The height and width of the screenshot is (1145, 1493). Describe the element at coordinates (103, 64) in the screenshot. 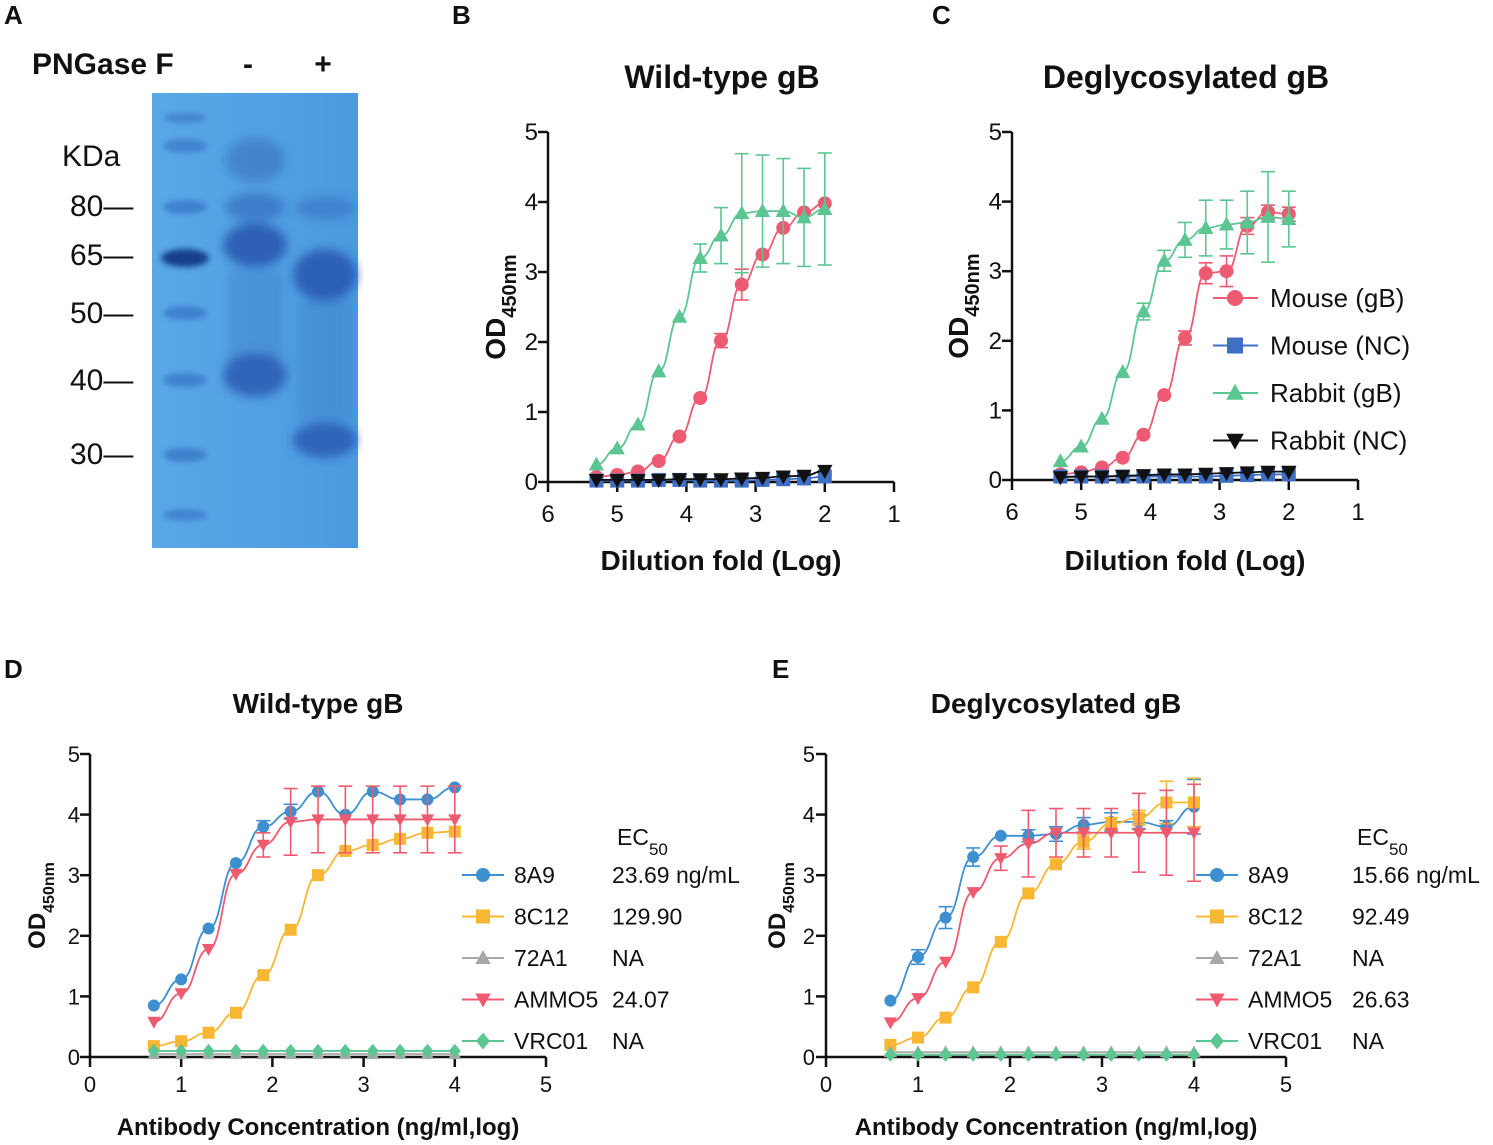

I see `enzyme-label: PNGase F` at that location.